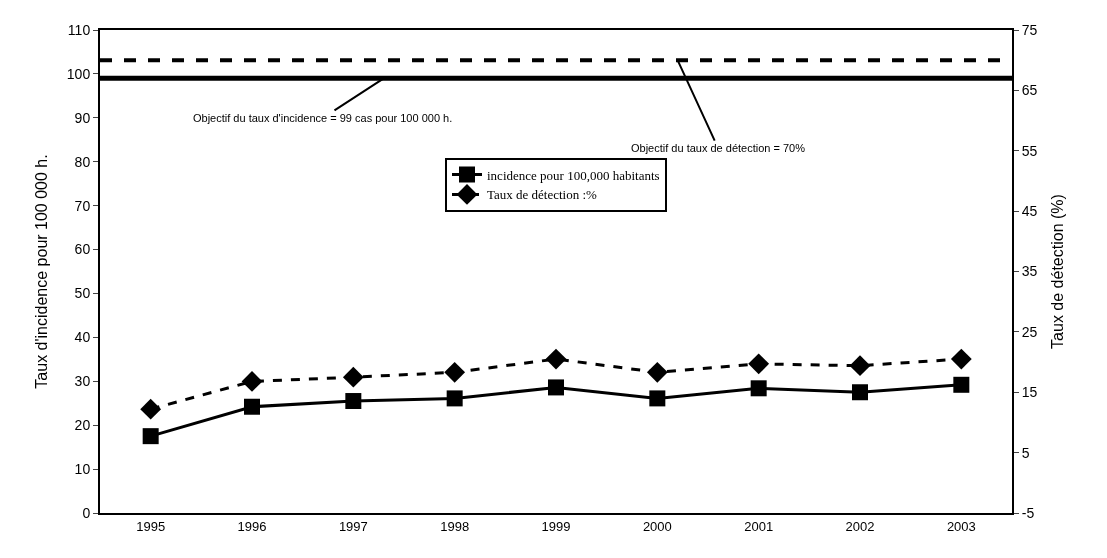  What do you see at coordinates (82, 337) in the screenshot?
I see `y-tick-label: 40` at bounding box center [82, 337].